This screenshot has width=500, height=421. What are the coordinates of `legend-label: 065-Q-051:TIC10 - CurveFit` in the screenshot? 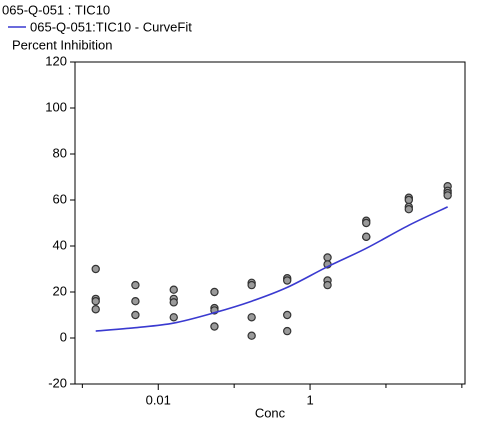 It's located at (111, 26).